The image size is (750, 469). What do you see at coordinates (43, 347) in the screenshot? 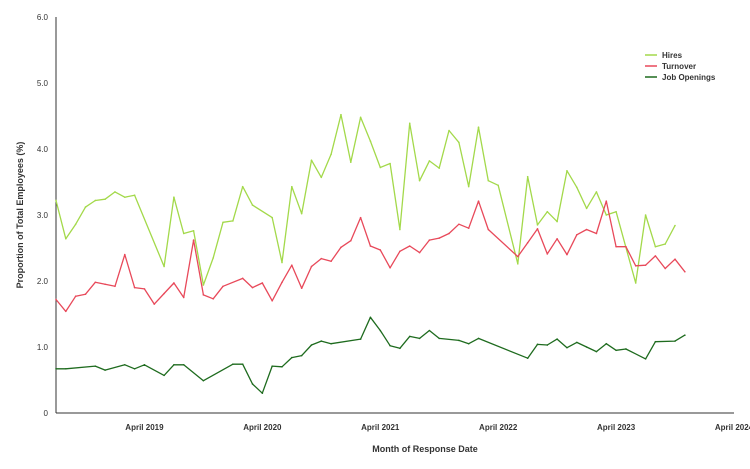
I see `y-tick-label: 1.0` at bounding box center [43, 347].